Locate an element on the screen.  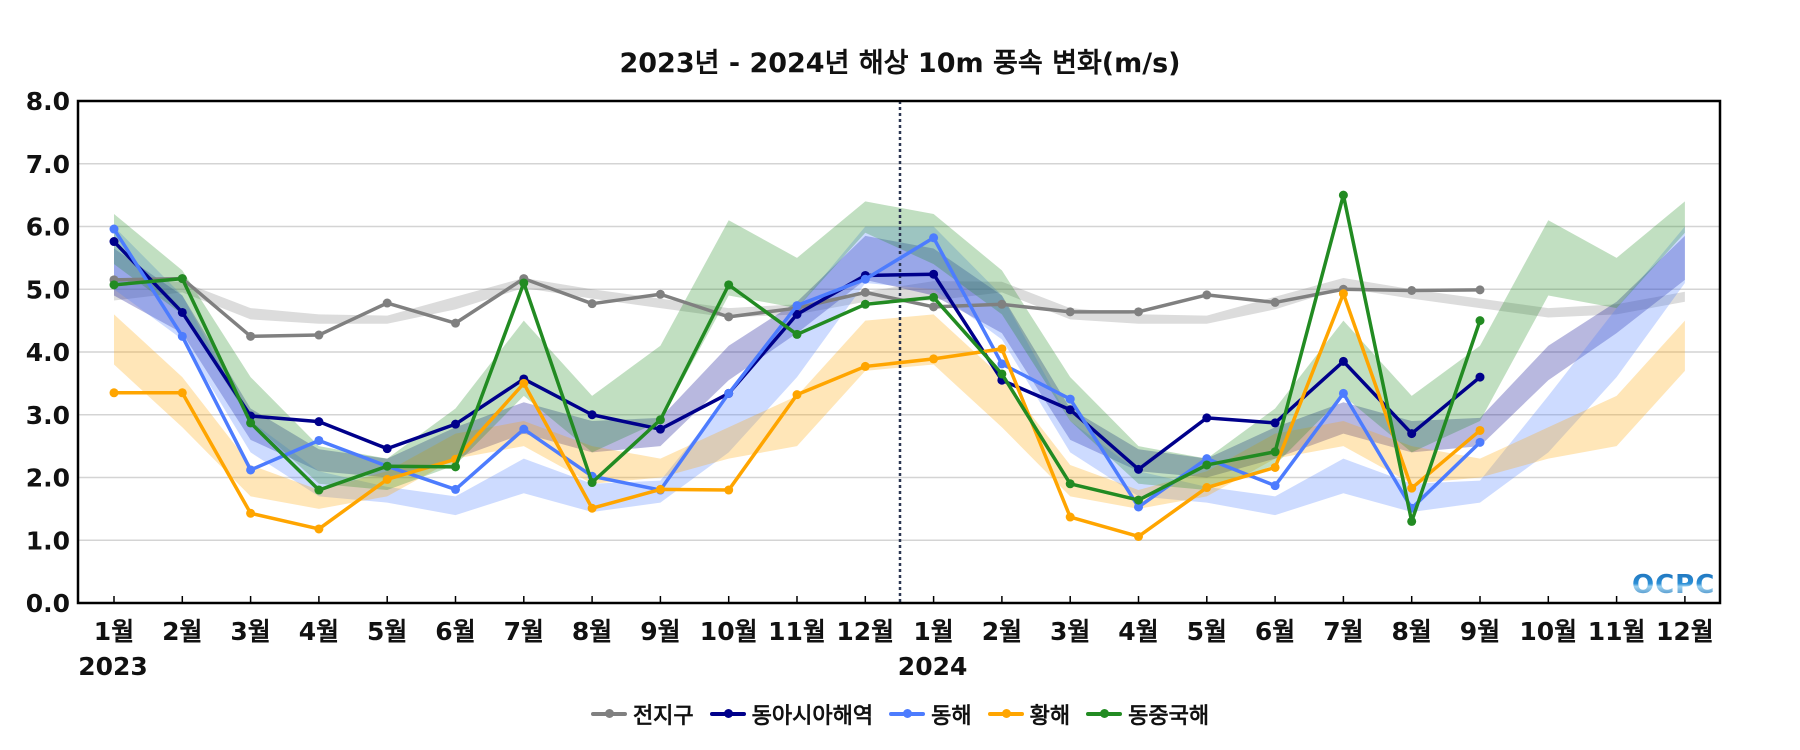
legend-item: 황해 is located at coordinates (1029, 714).